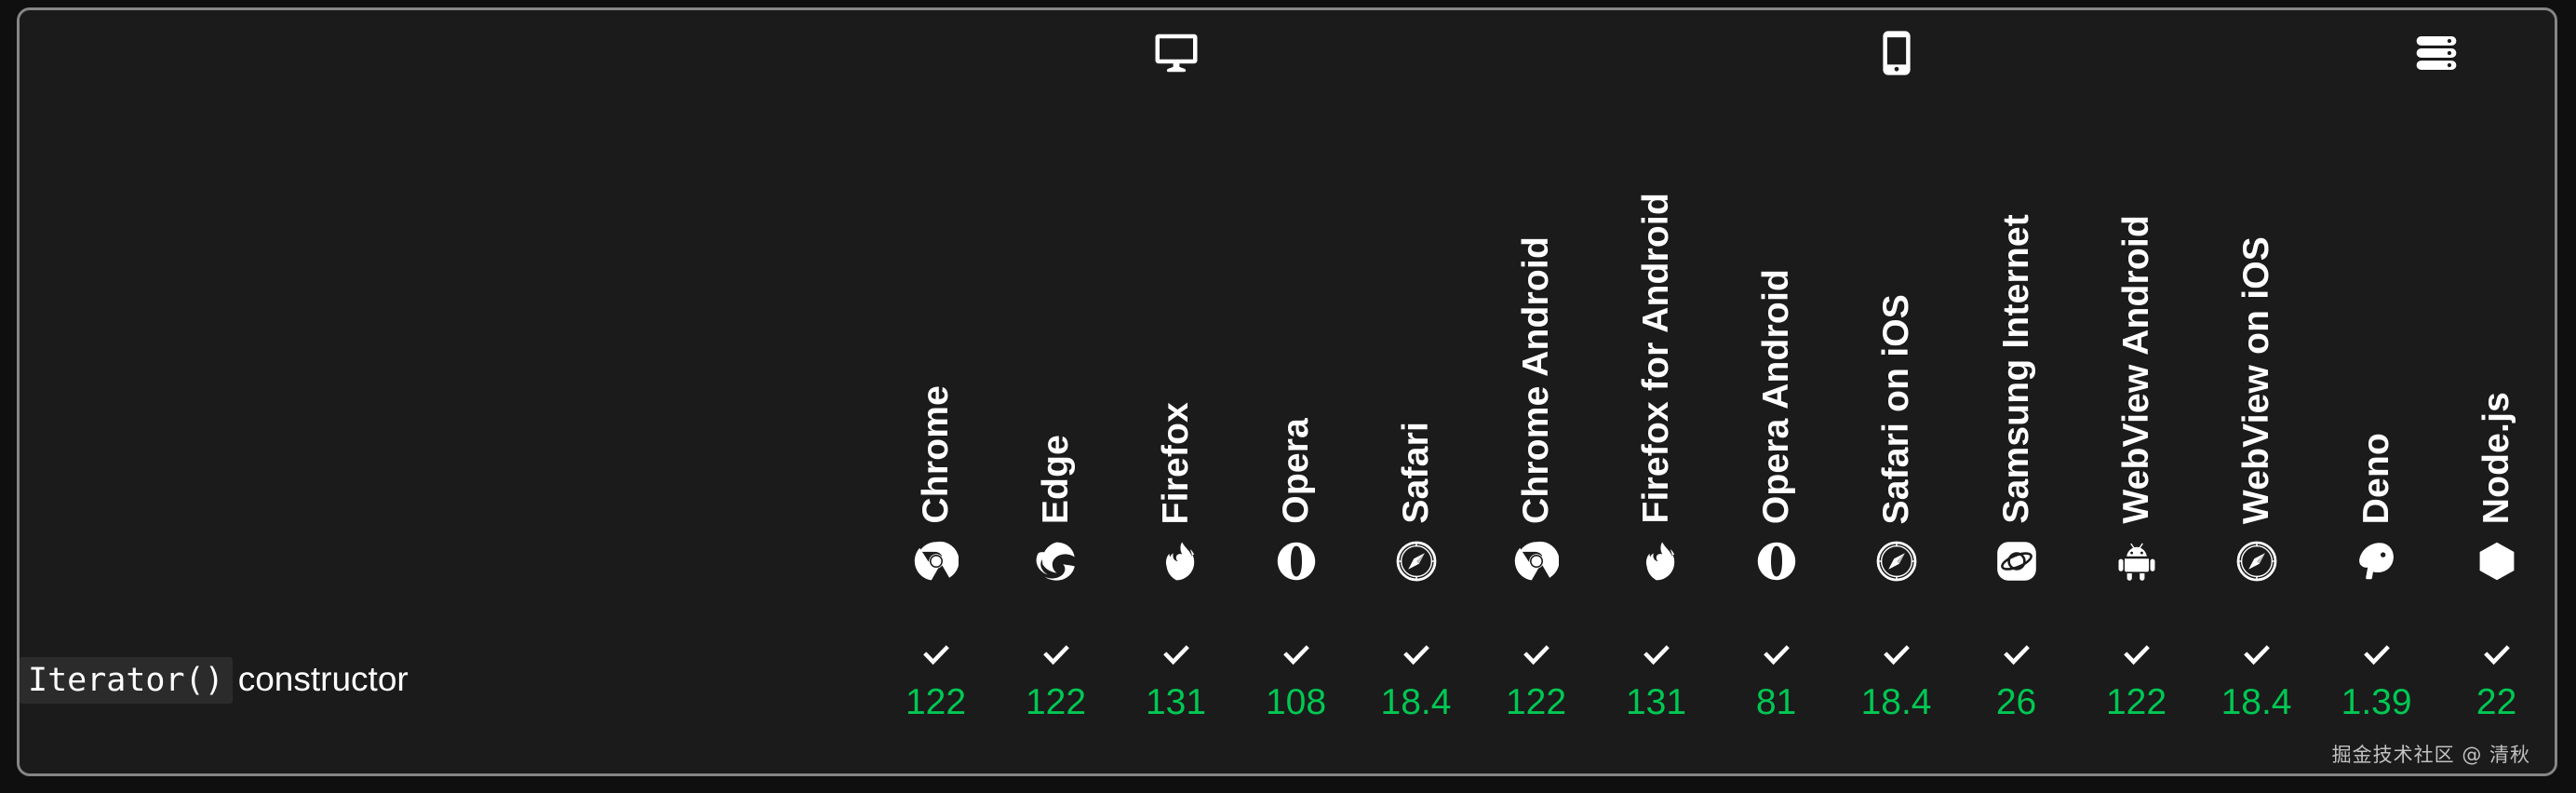 The image size is (2576, 793). What do you see at coordinates (936, 455) in the screenshot?
I see `browser-name-label: Chrome` at bounding box center [936, 455].